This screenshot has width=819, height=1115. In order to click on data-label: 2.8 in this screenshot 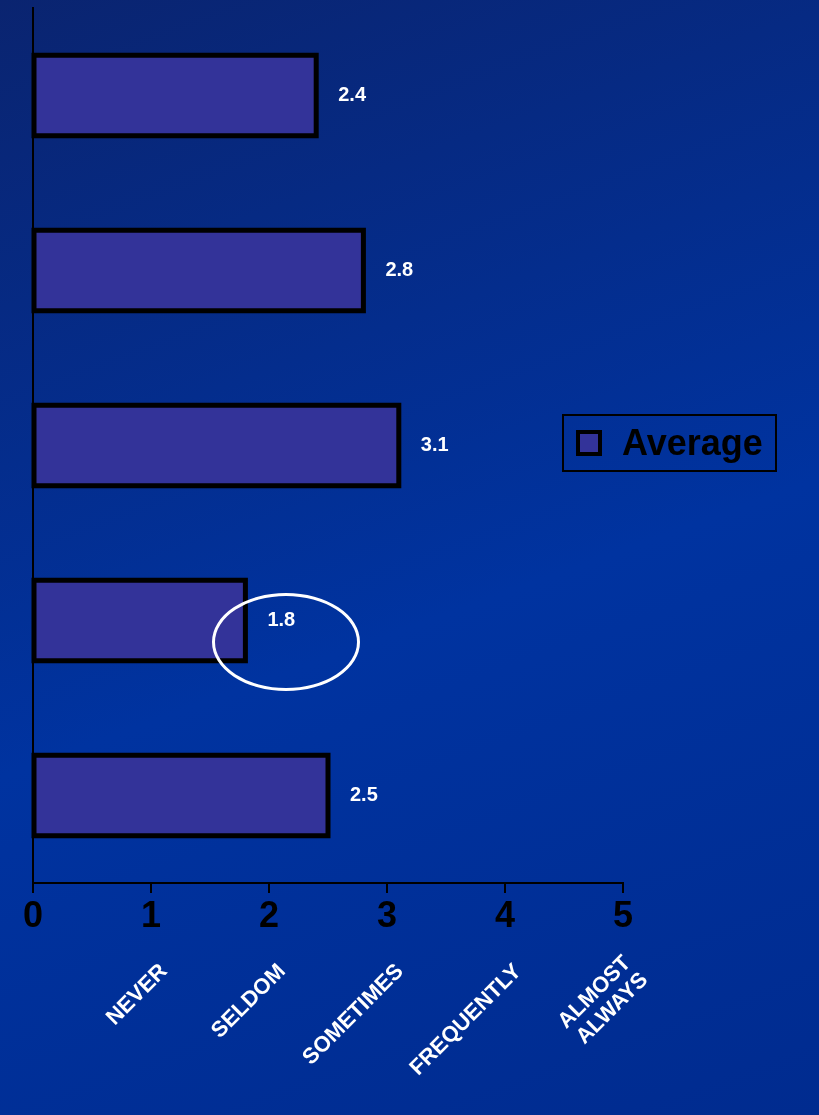, I will do `click(399, 269)`.